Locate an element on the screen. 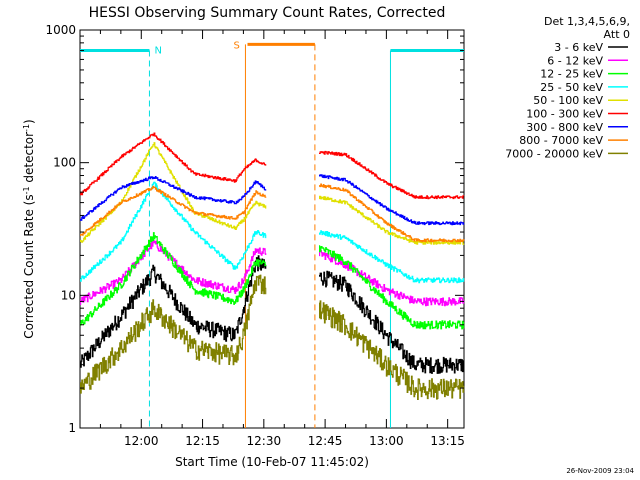 Image resolution: width=640 pixels, height=480 pixels. legend-label: 12 - 25 keV is located at coordinates (571, 74).